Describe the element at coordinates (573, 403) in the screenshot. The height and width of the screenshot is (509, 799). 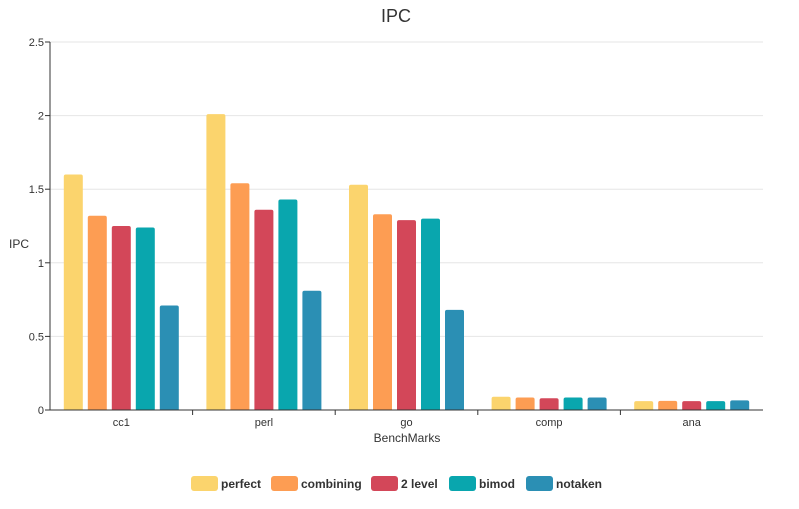
I see `bar-bimod-comp` at that location.